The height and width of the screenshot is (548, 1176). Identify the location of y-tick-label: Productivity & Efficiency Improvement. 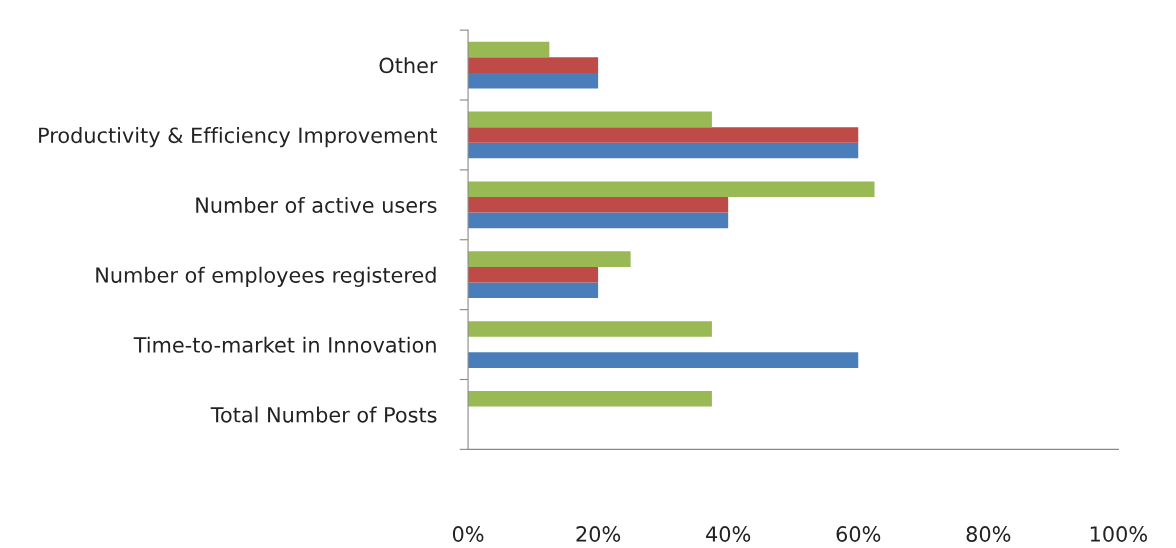
(238, 137).